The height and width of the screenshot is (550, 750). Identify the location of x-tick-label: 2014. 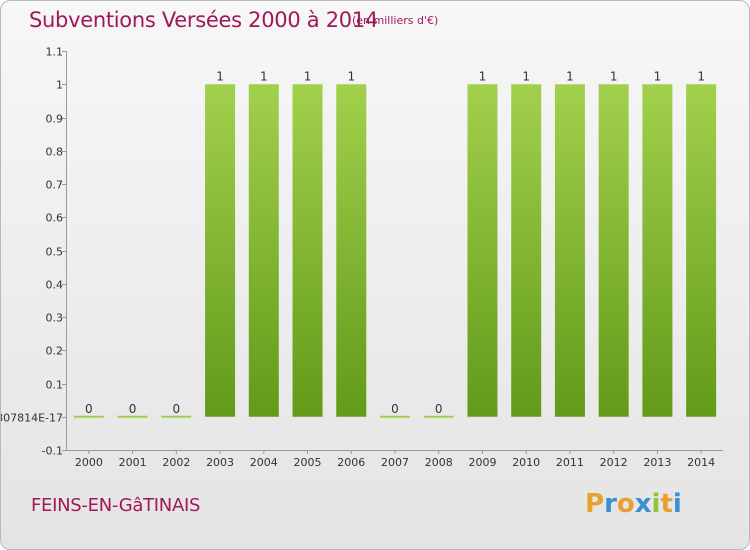
(701, 462).